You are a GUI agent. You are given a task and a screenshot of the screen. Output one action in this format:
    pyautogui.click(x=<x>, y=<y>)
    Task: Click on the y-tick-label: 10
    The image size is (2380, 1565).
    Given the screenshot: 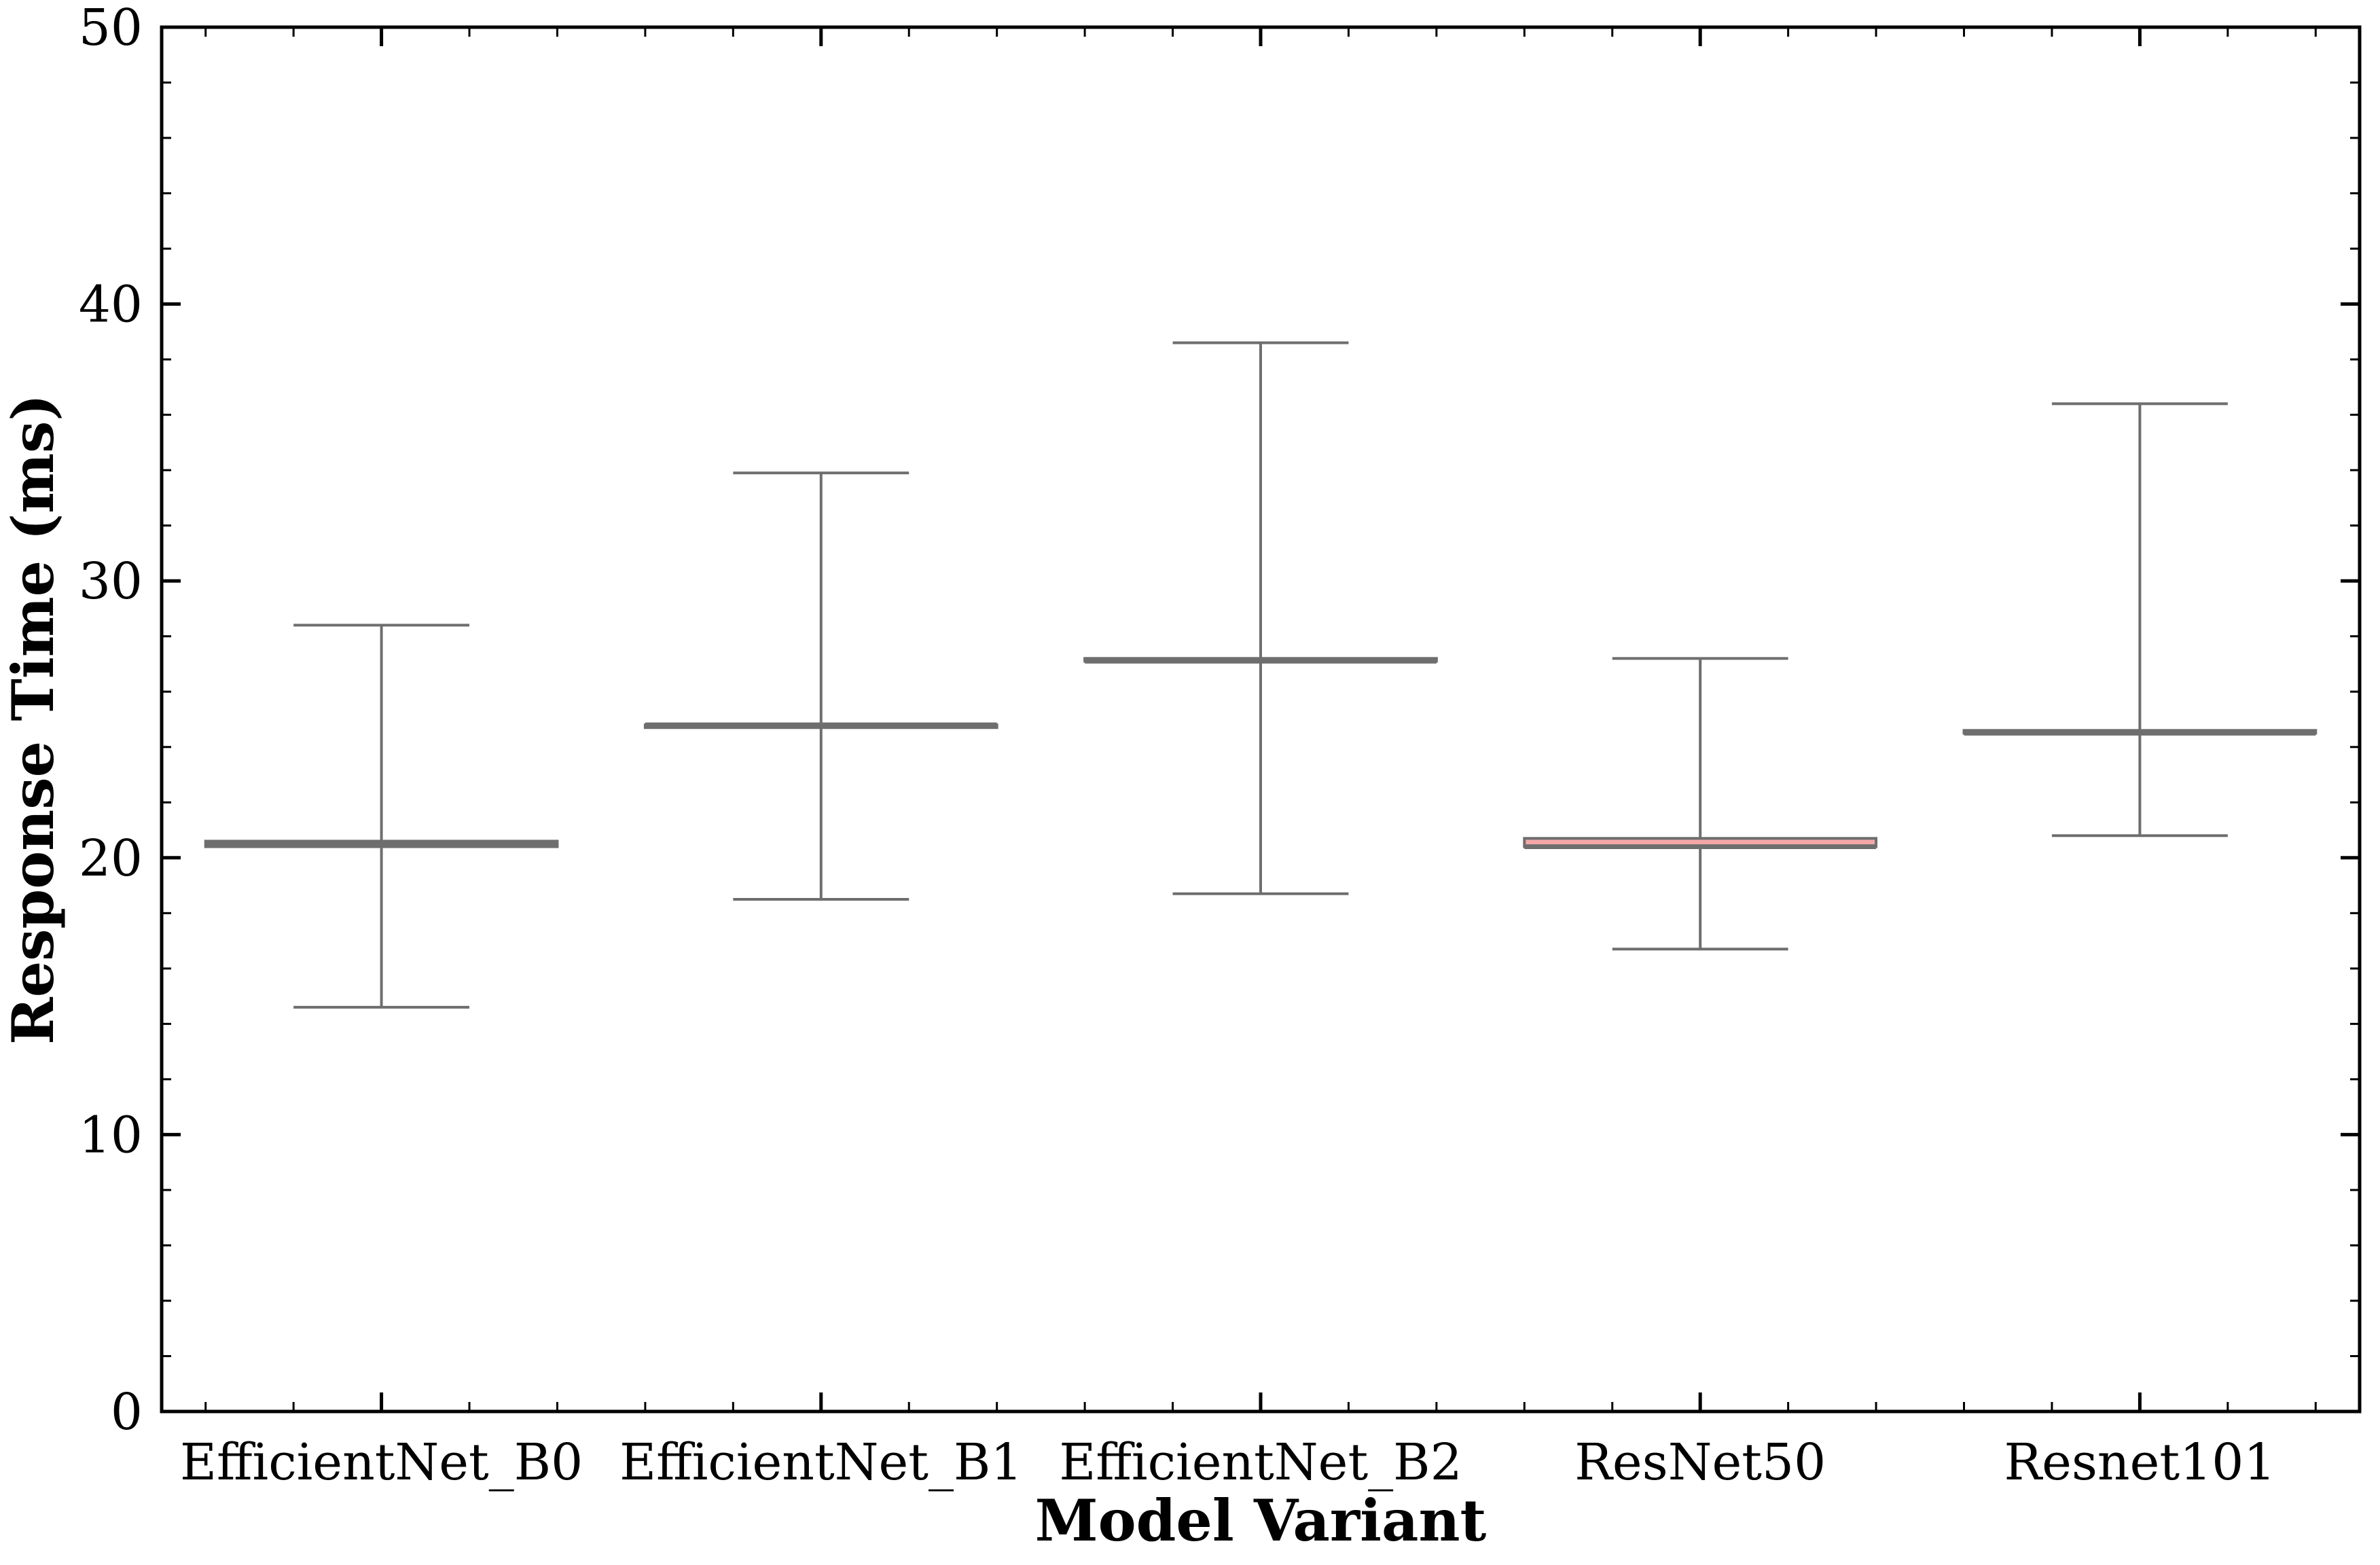 What is the action you would take?
    pyautogui.click(x=111, y=1135)
    